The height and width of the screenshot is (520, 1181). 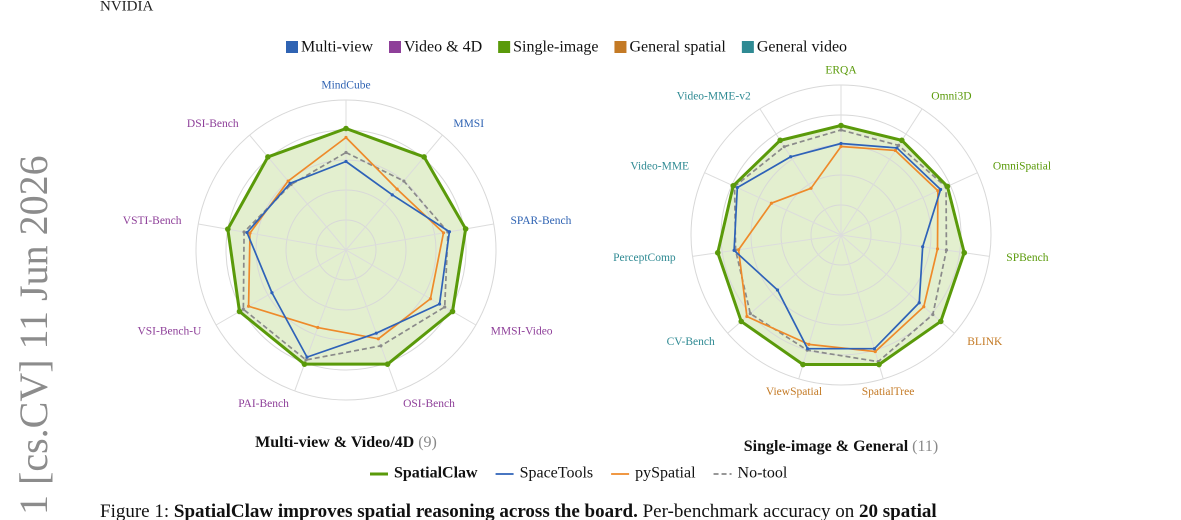 I want to click on radar-area, so click(x=841, y=245).